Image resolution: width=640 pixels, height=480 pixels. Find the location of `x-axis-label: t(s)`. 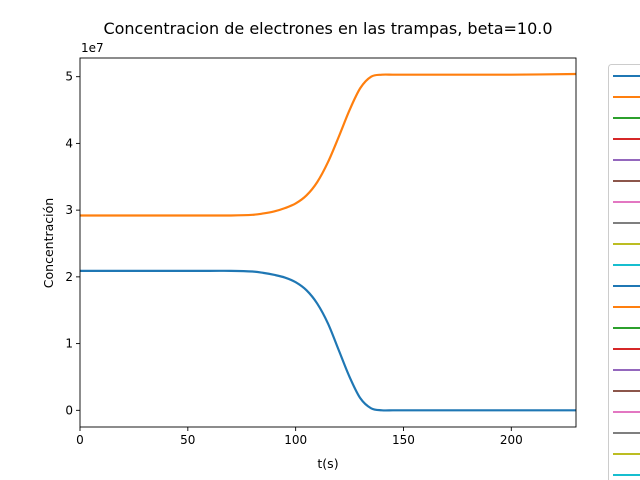

x-axis-label: t(s) is located at coordinates (327, 463).